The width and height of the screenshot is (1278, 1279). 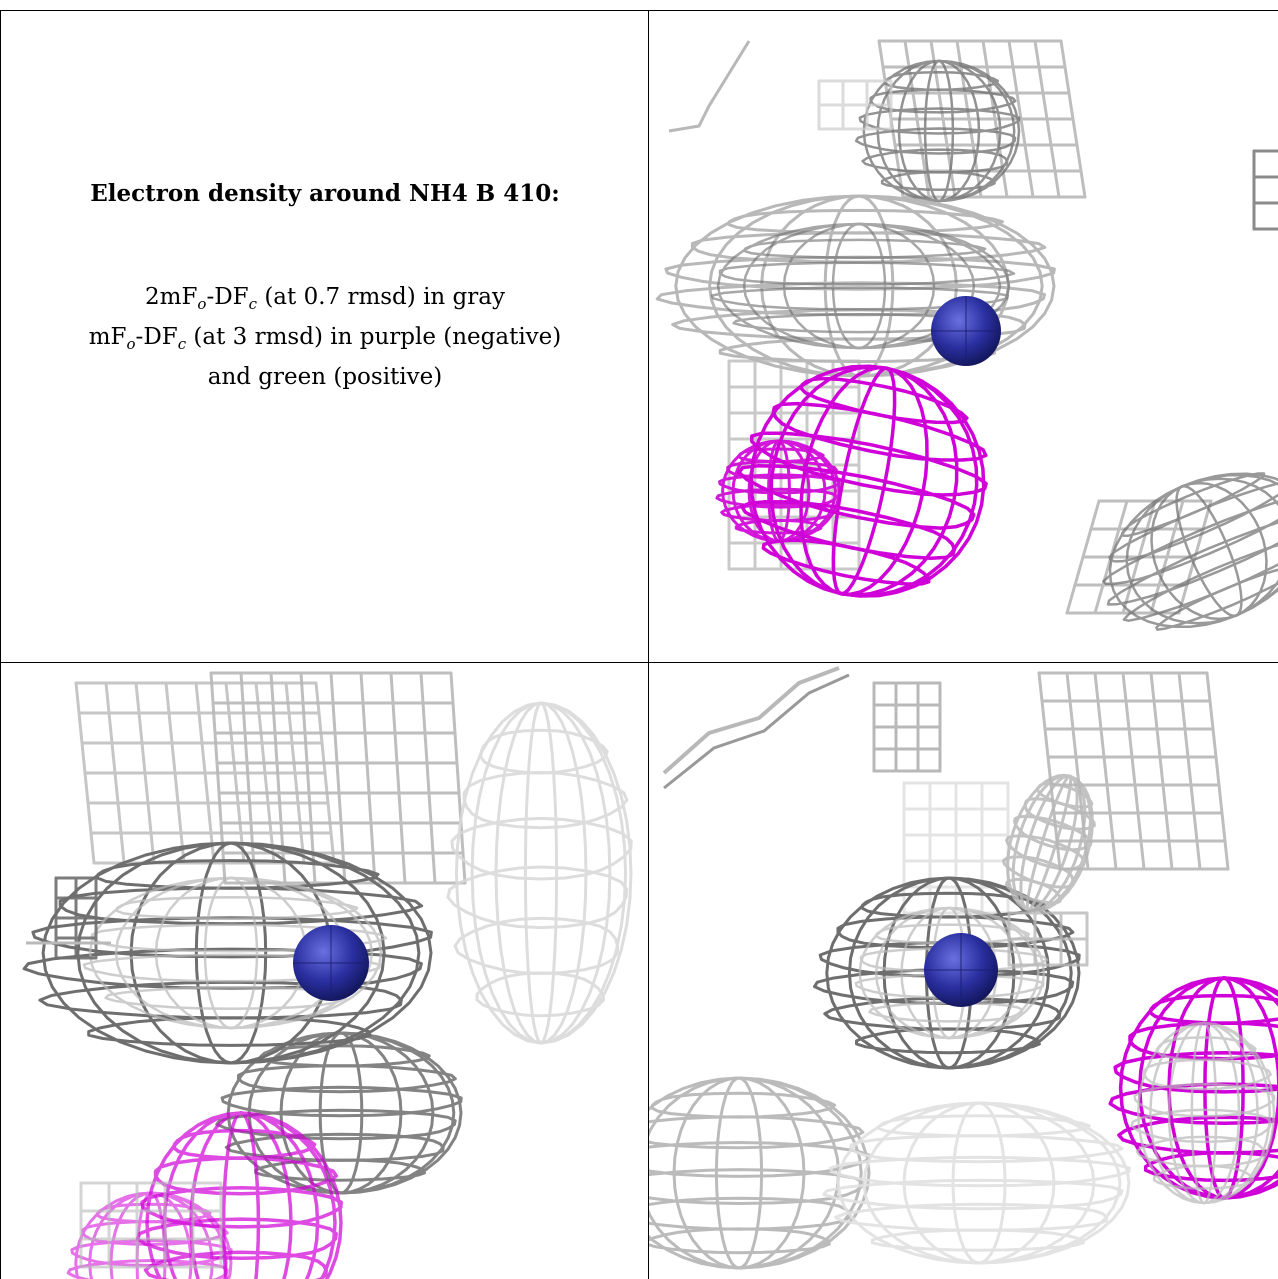 What do you see at coordinates (1203, 1113) in the screenshot?
I see `mesh-2fofc-overlap` at bounding box center [1203, 1113].